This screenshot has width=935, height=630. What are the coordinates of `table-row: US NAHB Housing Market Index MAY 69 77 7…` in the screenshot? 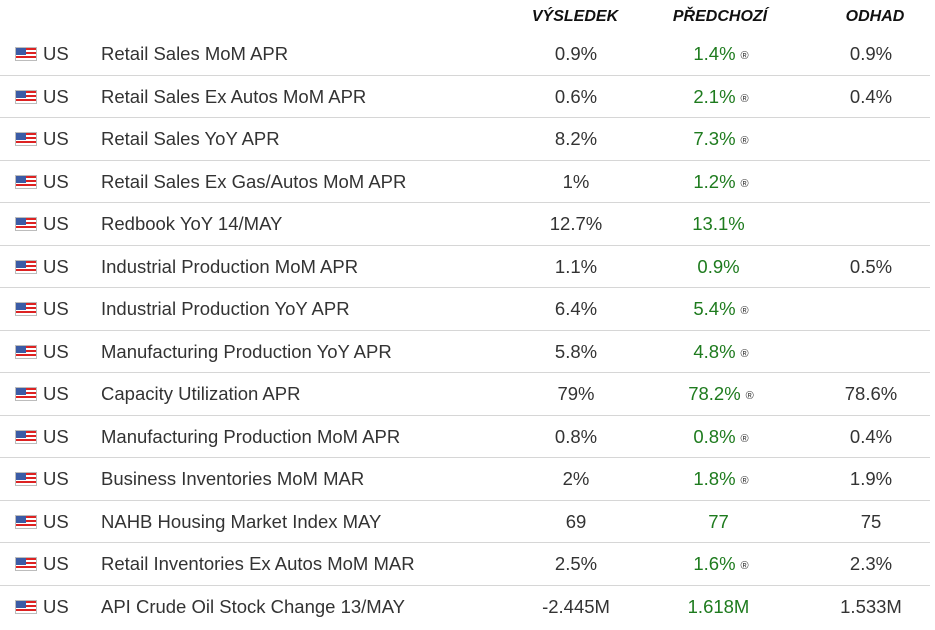 It's located at (465, 522).